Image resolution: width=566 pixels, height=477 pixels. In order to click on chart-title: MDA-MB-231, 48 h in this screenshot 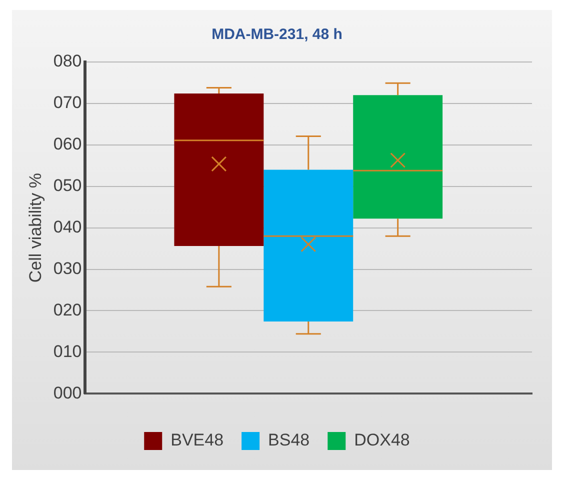, I will do `click(277, 35)`.